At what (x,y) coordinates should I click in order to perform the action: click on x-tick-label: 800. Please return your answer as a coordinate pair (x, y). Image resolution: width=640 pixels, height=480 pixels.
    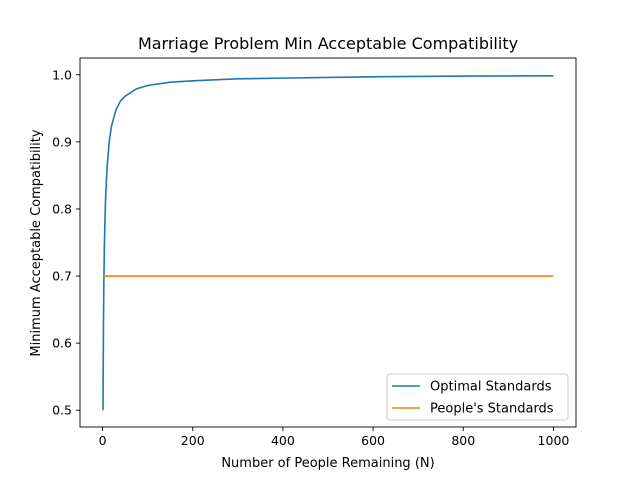
    Looking at the image, I should click on (463, 440).